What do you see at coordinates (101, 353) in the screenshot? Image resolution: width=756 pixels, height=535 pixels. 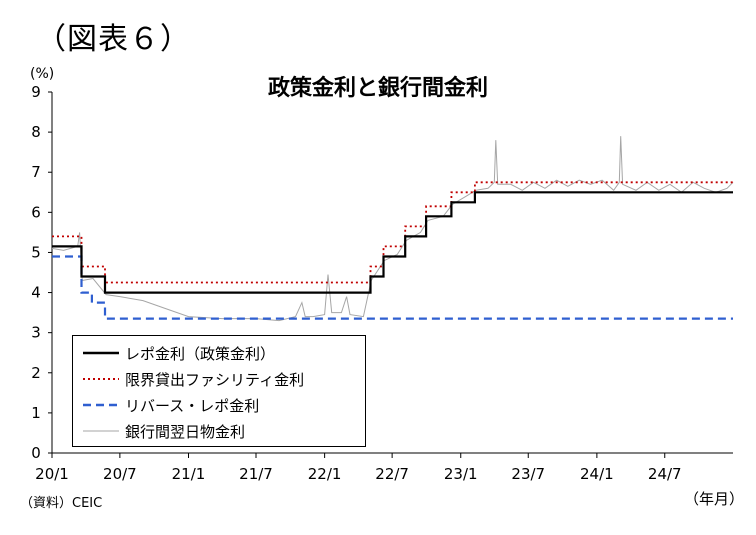 I see `legend-swatch-policy-rate` at bounding box center [101, 353].